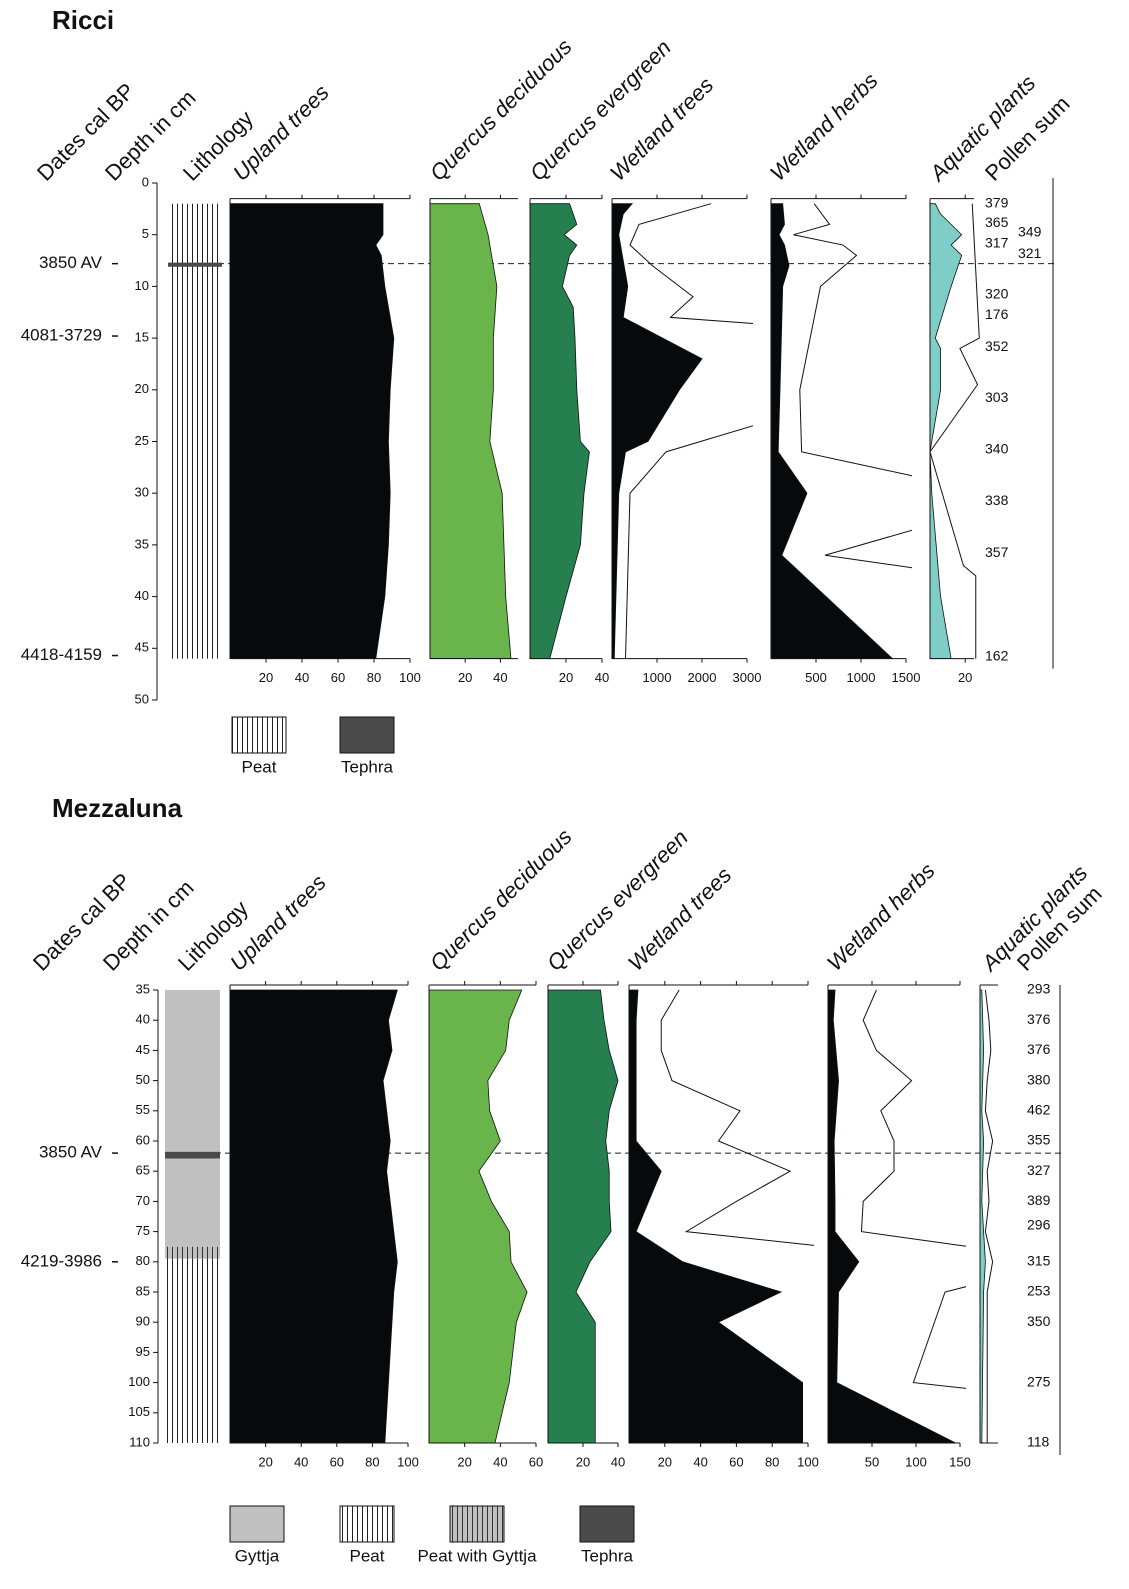 This screenshot has height=1589, width=1129. What do you see at coordinates (824, 127) in the screenshot?
I see `taxon-header: Wetland herbs` at bounding box center [824, 127].